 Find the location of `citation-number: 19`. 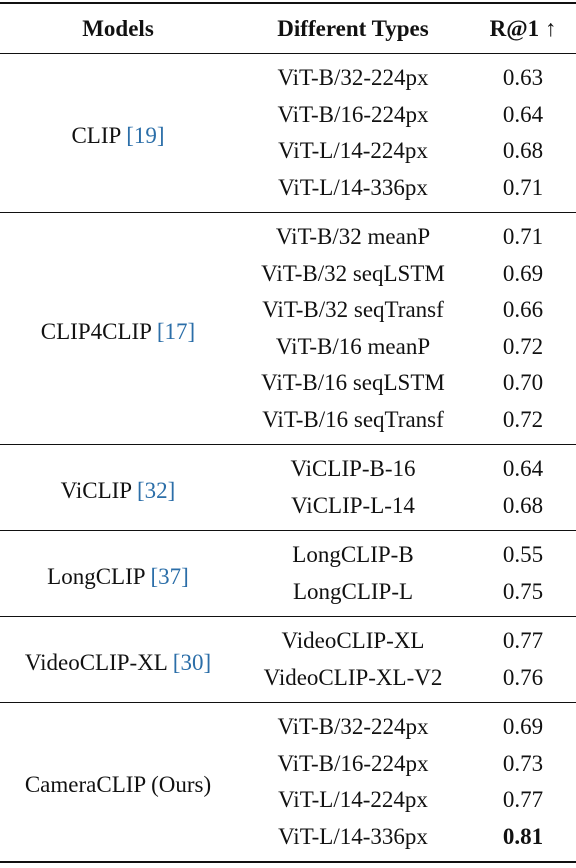

citation-number: 19 is located at coordinates (145, 135).